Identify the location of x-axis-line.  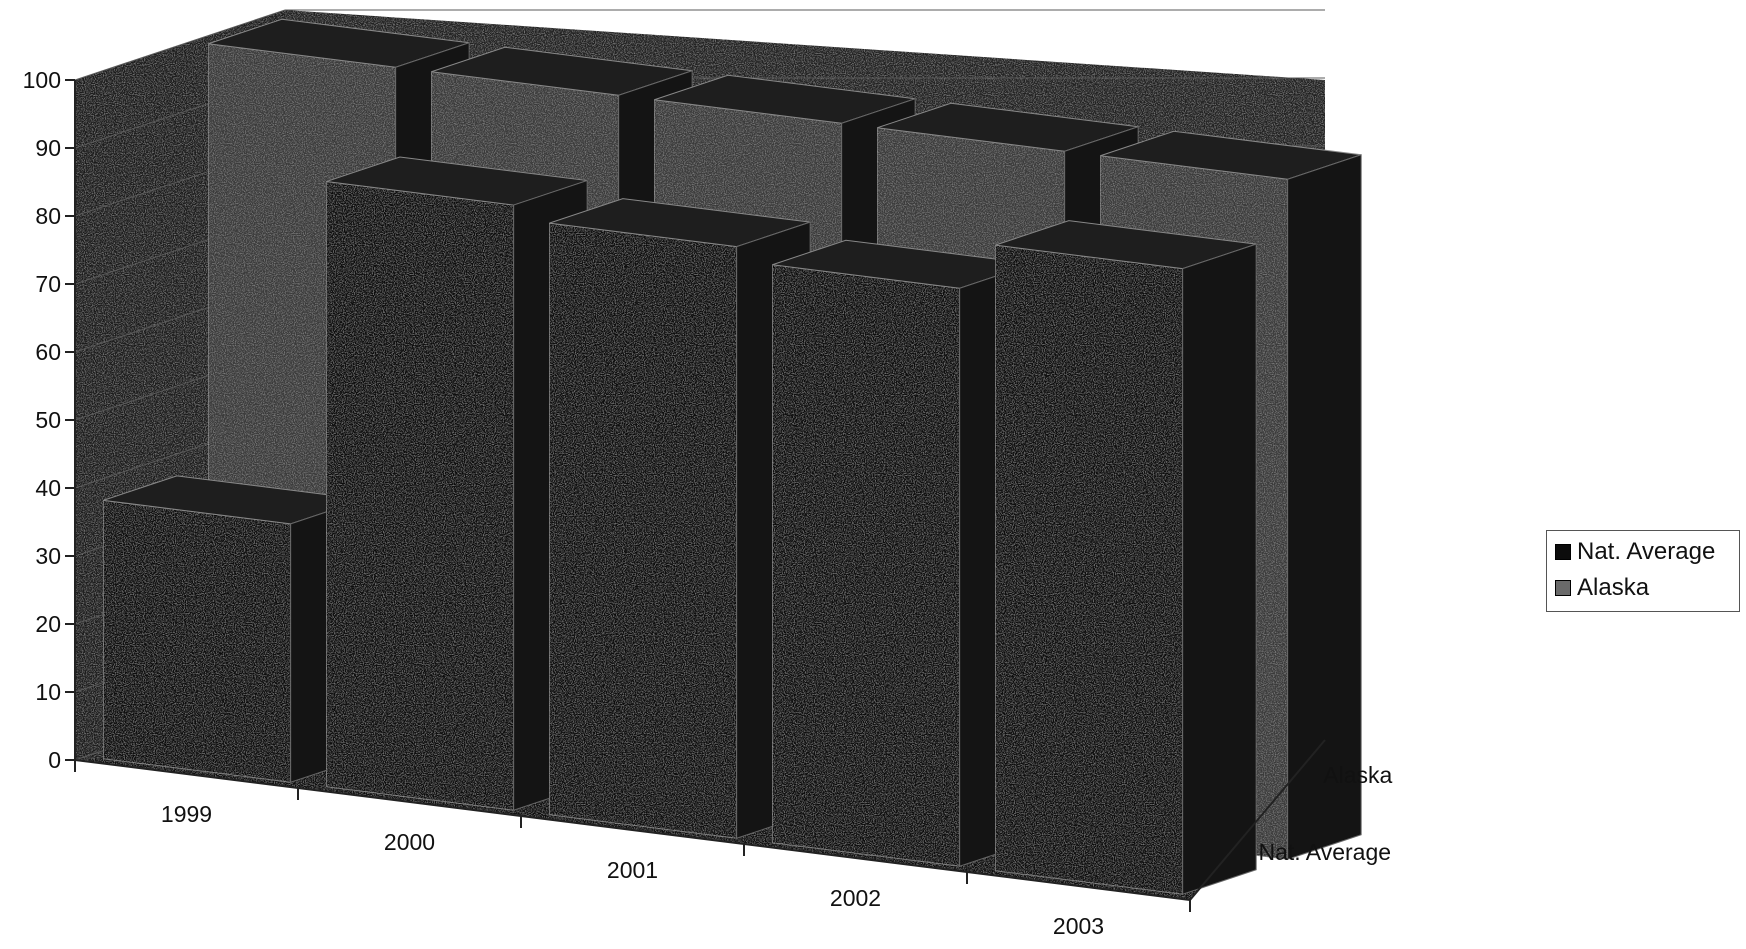
(632, 830).